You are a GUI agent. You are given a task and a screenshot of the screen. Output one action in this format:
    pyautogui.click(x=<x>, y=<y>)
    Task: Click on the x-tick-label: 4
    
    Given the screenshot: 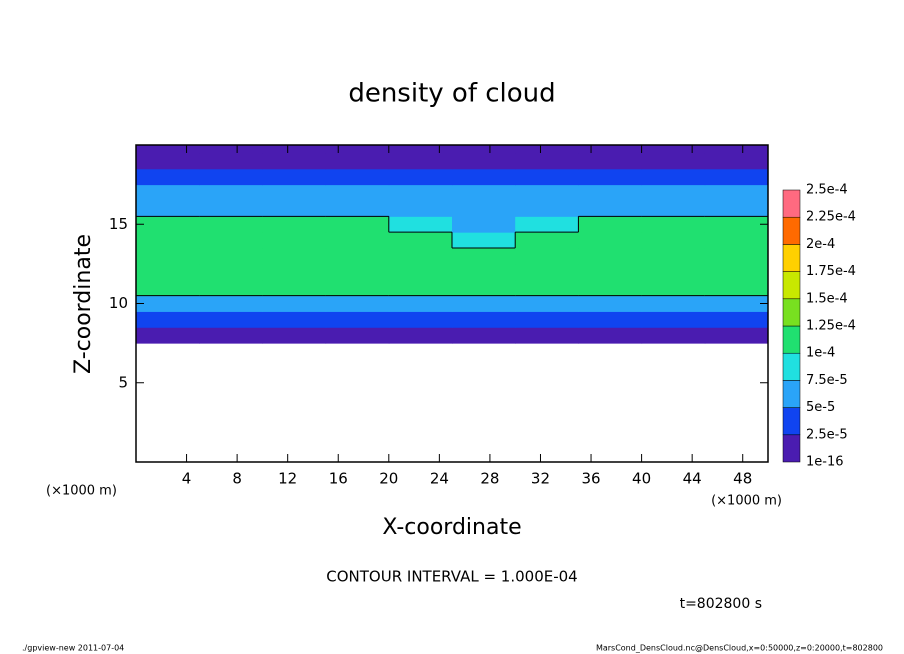 What is the action you would take?
    pyautogui.click(x=187, y=479)
    